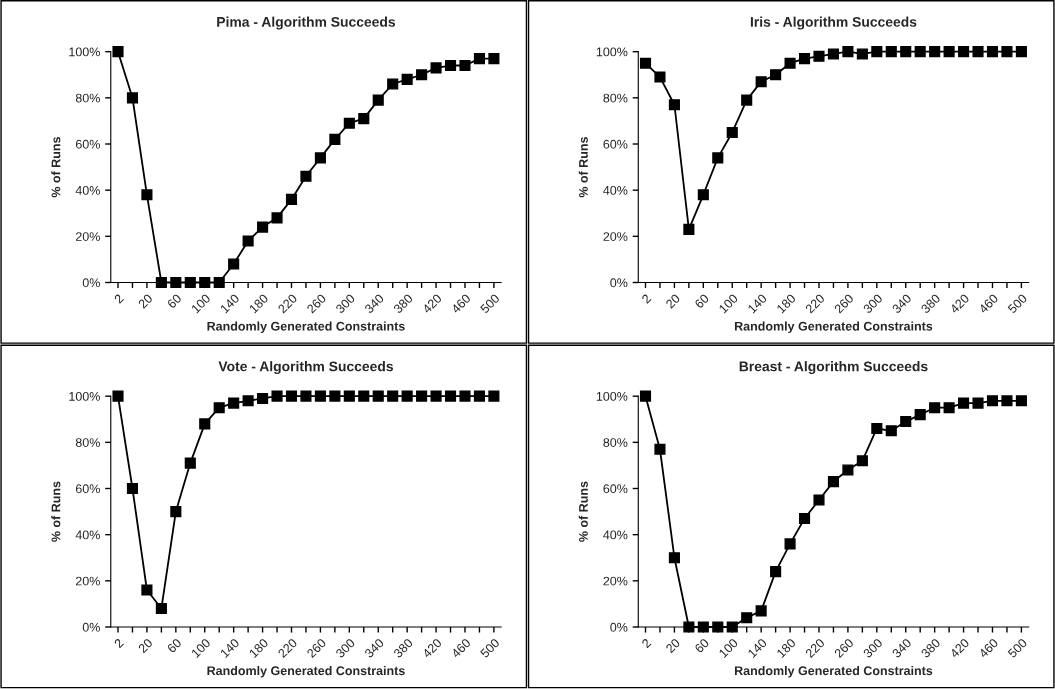 This screenshot has height=689, width=1055. Describe the element at coordinates (461, 303) in the screenshot. I see `x-tick-label: 460` at that location.